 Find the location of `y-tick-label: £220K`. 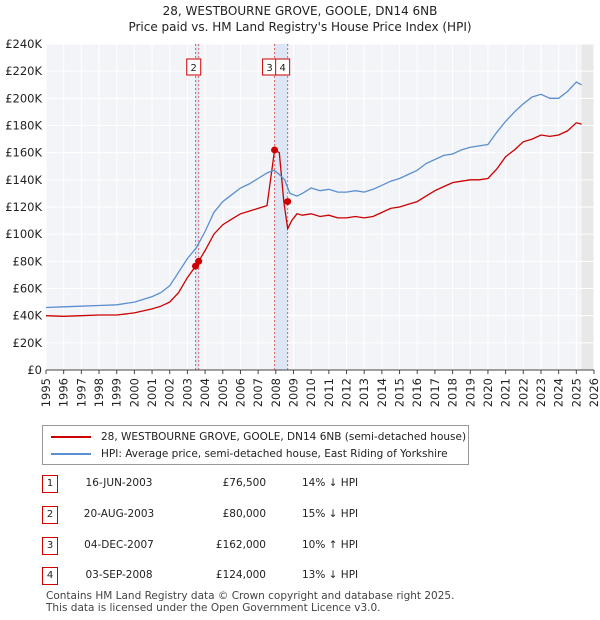

y-tick-label: £220K is located at coordinates (23, 71).